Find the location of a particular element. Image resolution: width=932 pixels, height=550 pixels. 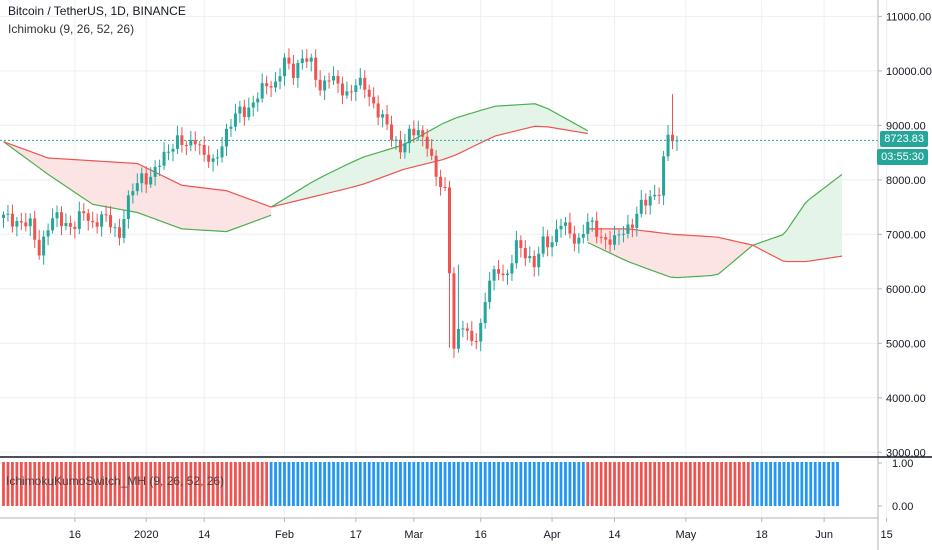

ichimoku-legend: Ichimoku (9, 26, 52, 26) is located at coordinates (71, 29).